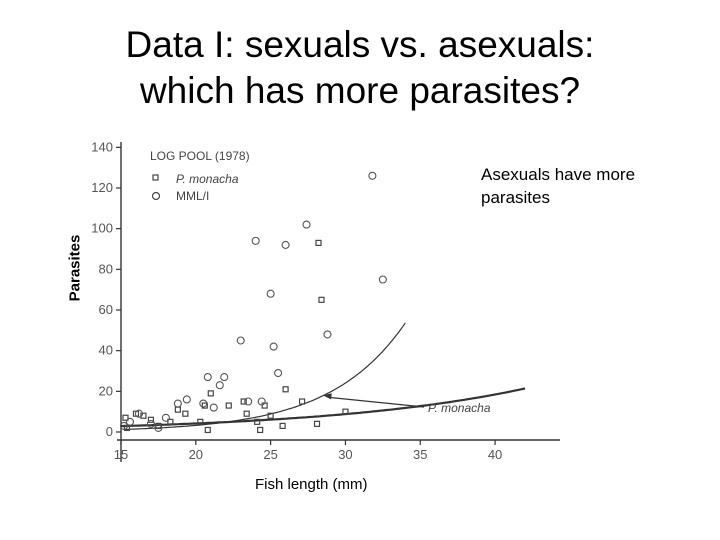  Describe the element at coordinates (515, 197) in the screenshot. I see `slide-annotation-line-2: parasites` at that location.